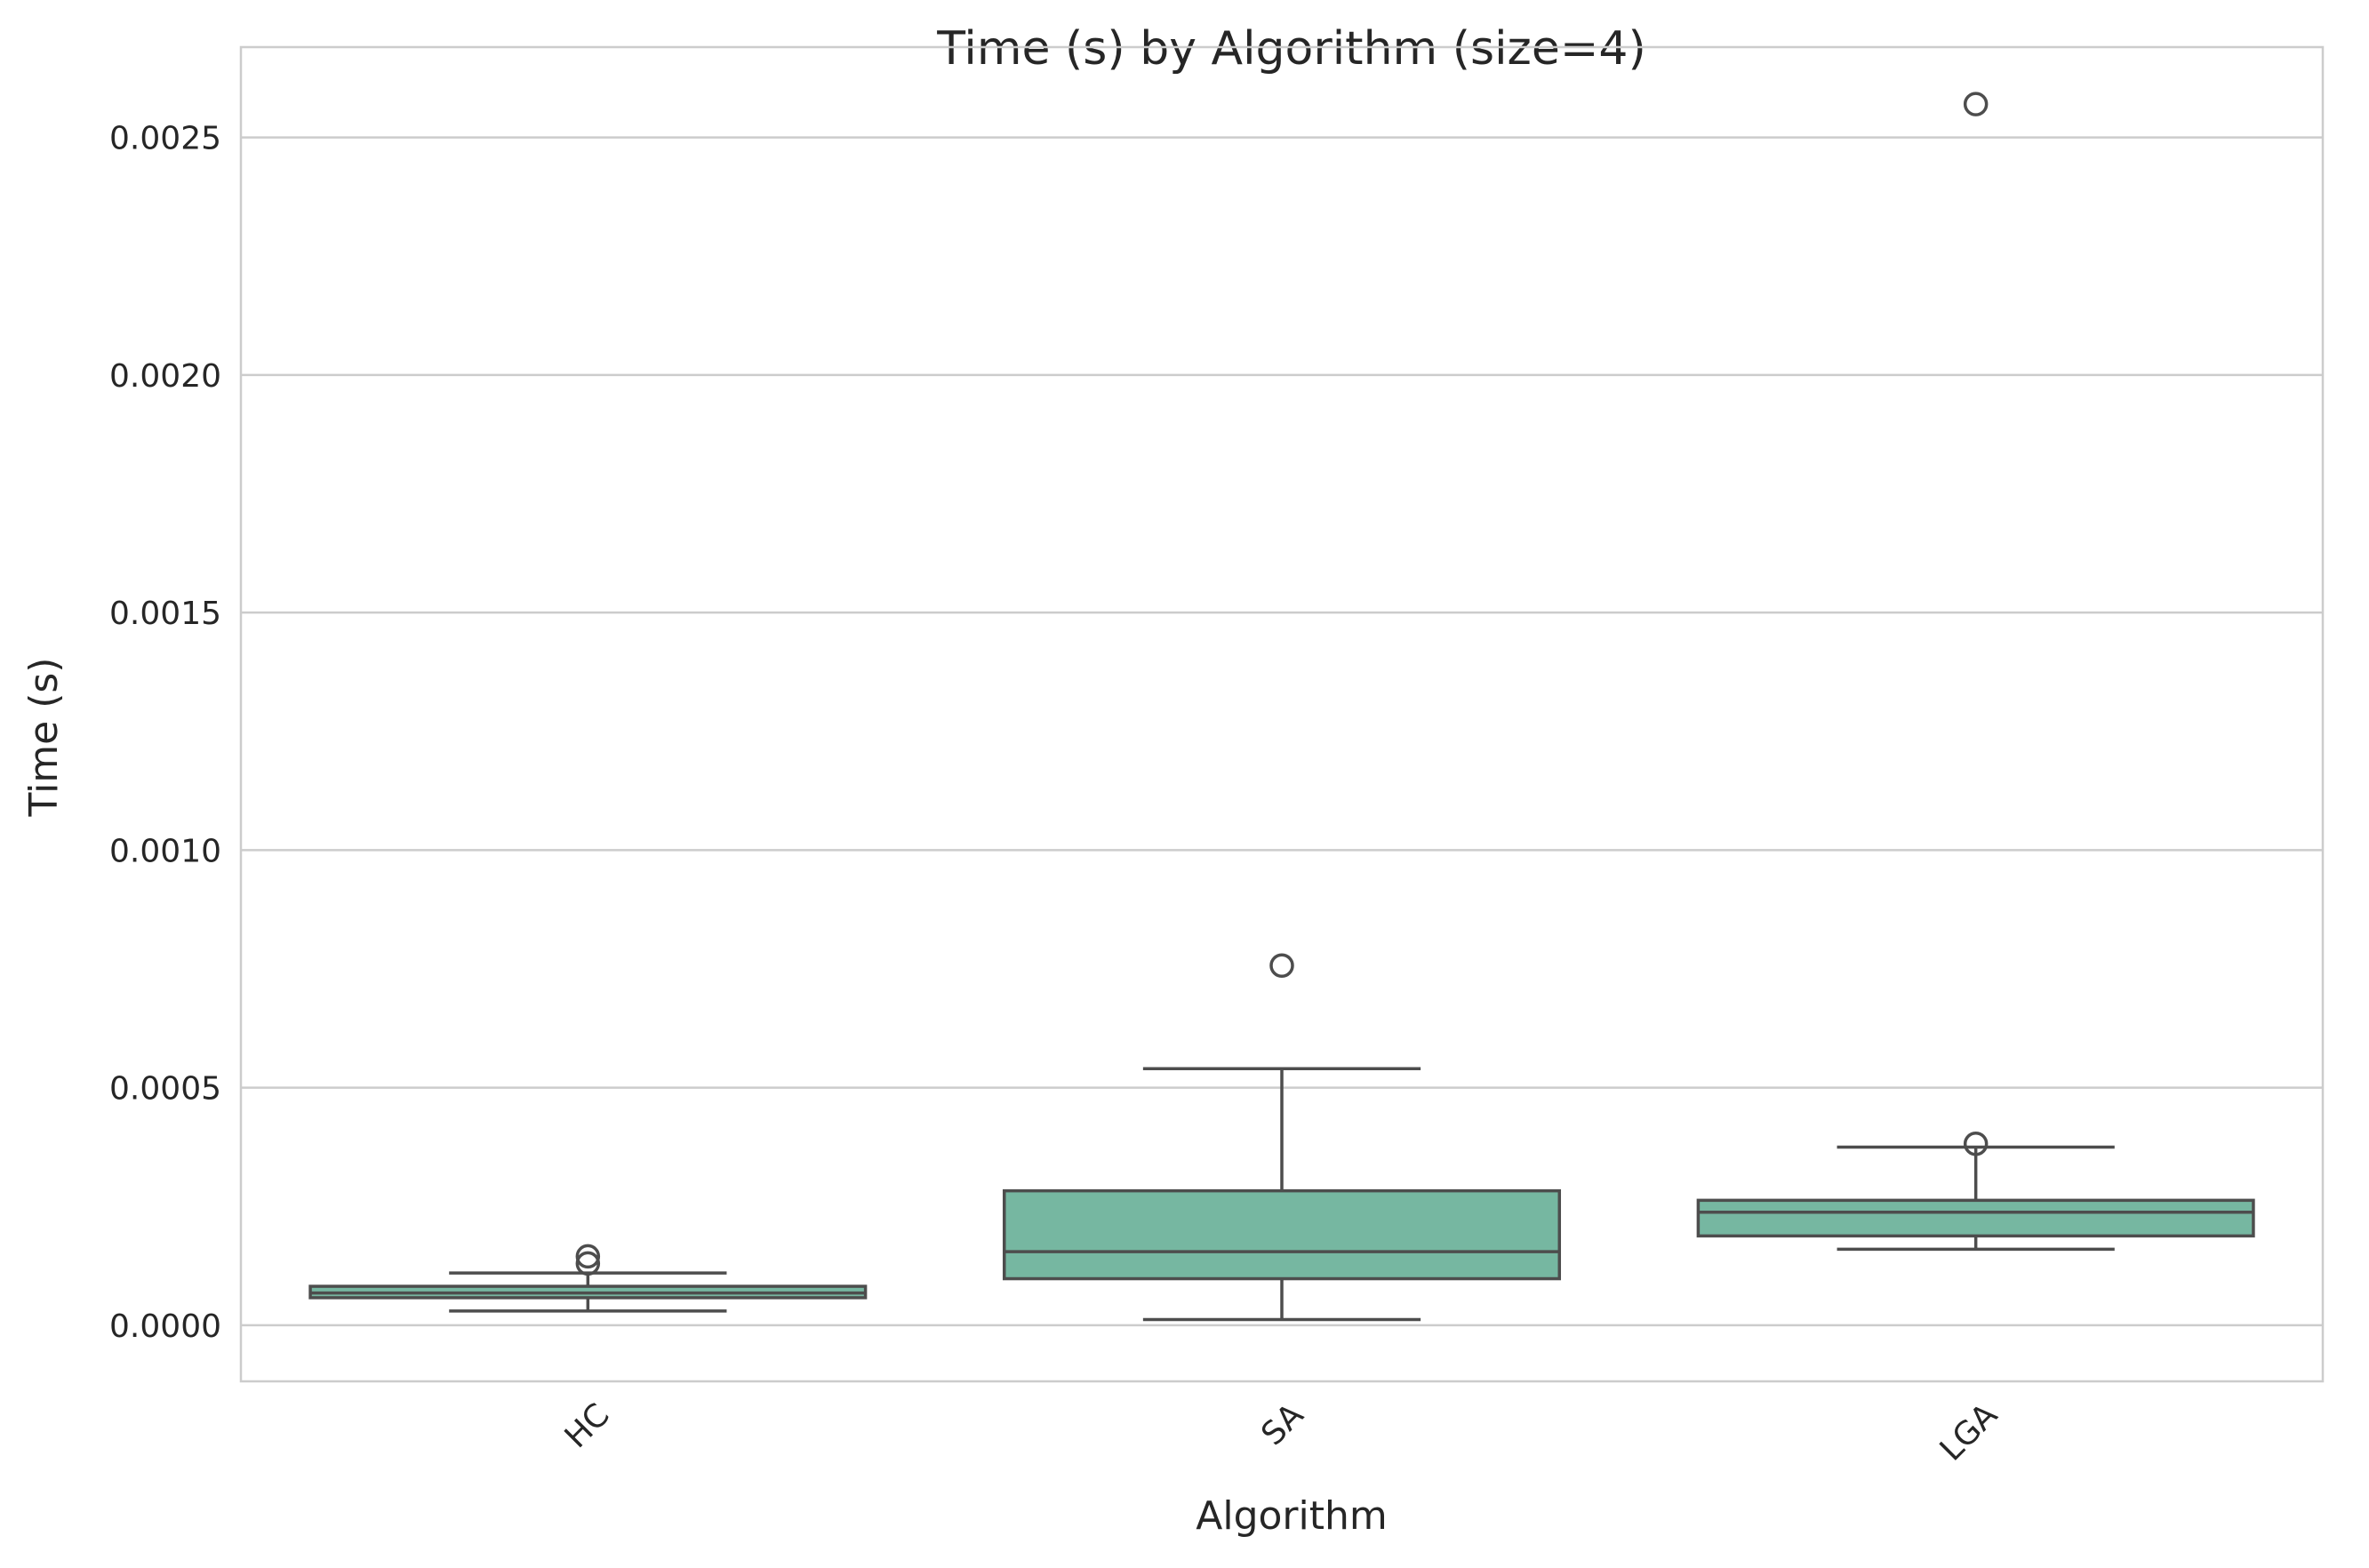  What do you see at coordinates (588, 1278) in the screenshot?
I see `box-hc` at bounding box center [588, 1278].